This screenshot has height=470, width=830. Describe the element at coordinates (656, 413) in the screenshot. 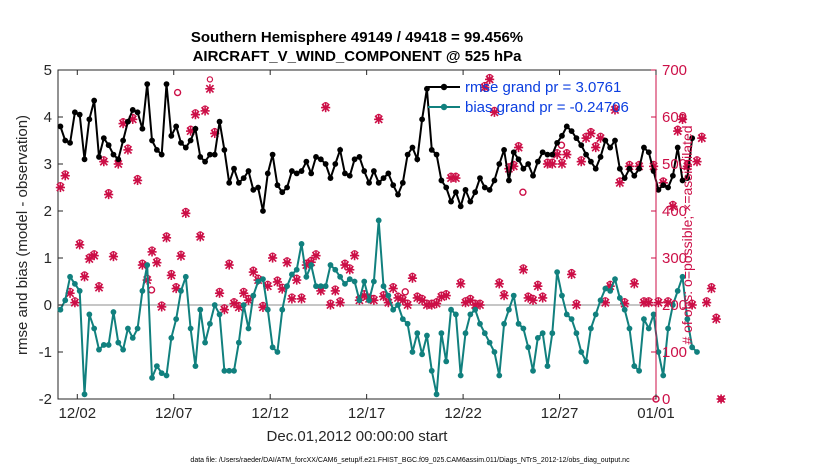

I see `x-tick-label: 01/01` at that location.